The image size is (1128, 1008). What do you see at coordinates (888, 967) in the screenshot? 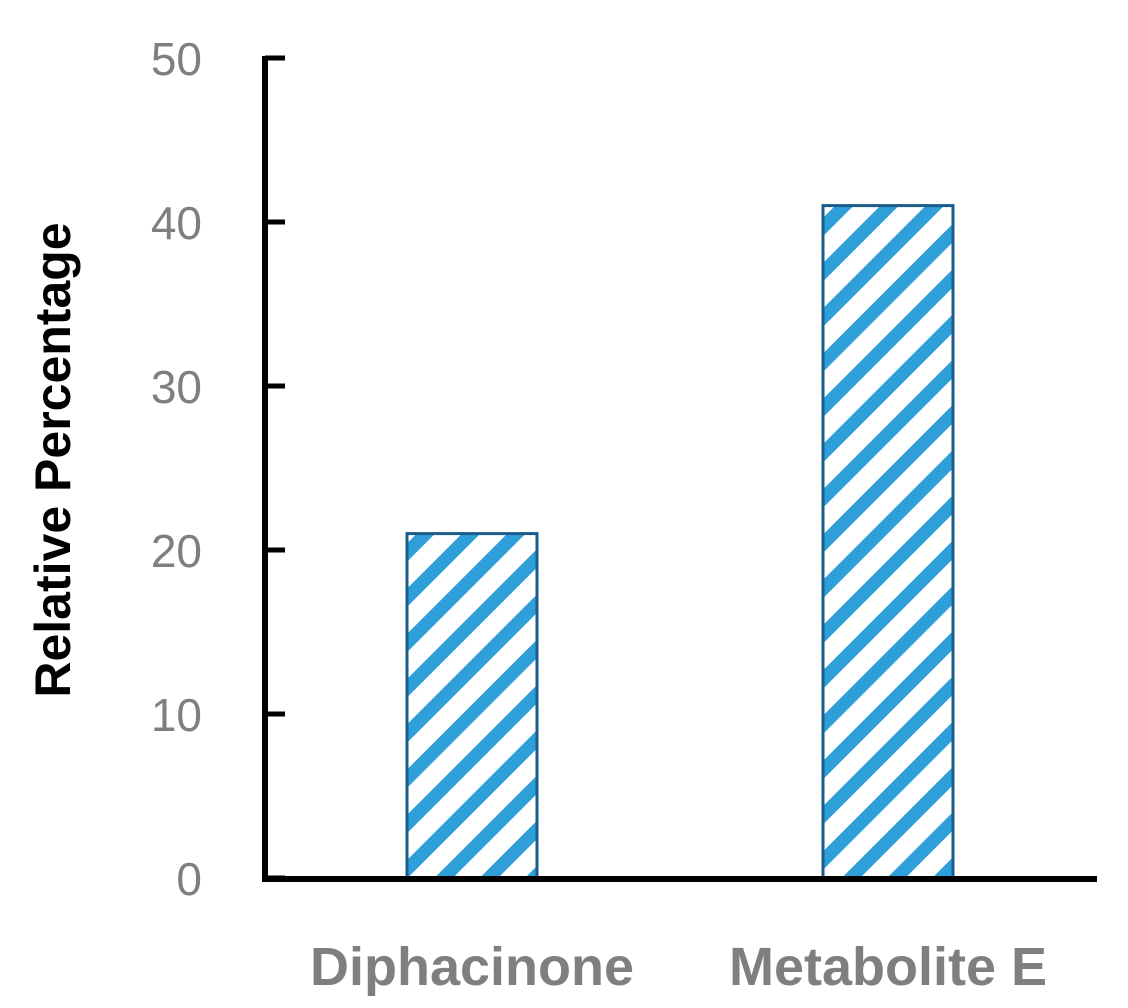
I see `x-category-label: Metabolite E` at bounding box center [888, 967].